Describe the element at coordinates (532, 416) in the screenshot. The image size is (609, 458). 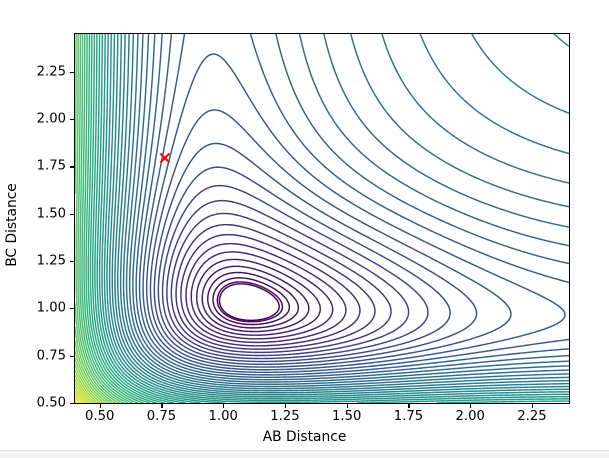
I see `x-tick-label: 2.25` at that location.